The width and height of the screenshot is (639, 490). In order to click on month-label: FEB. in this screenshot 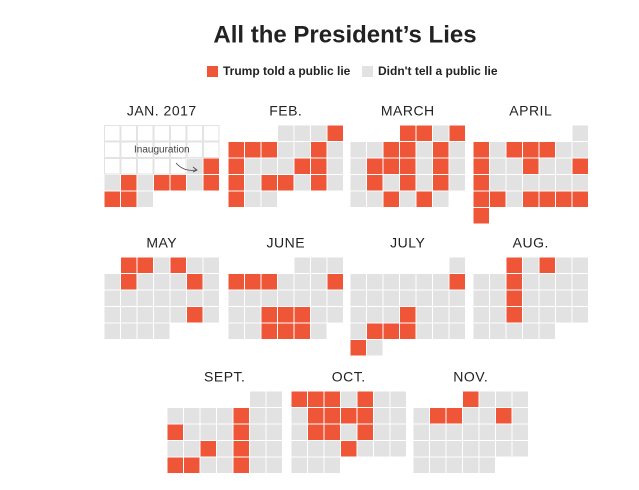, I will do `click(285, 111)`.